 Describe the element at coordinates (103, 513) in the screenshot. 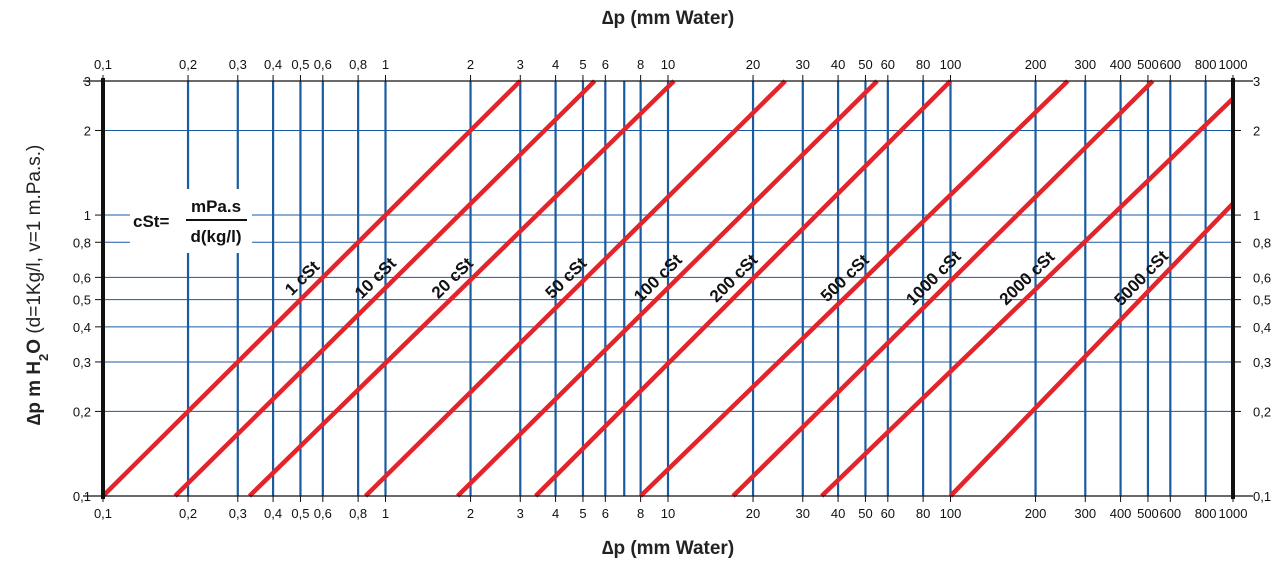

I see `x-tick-label-bottom: 0,1` at that location.